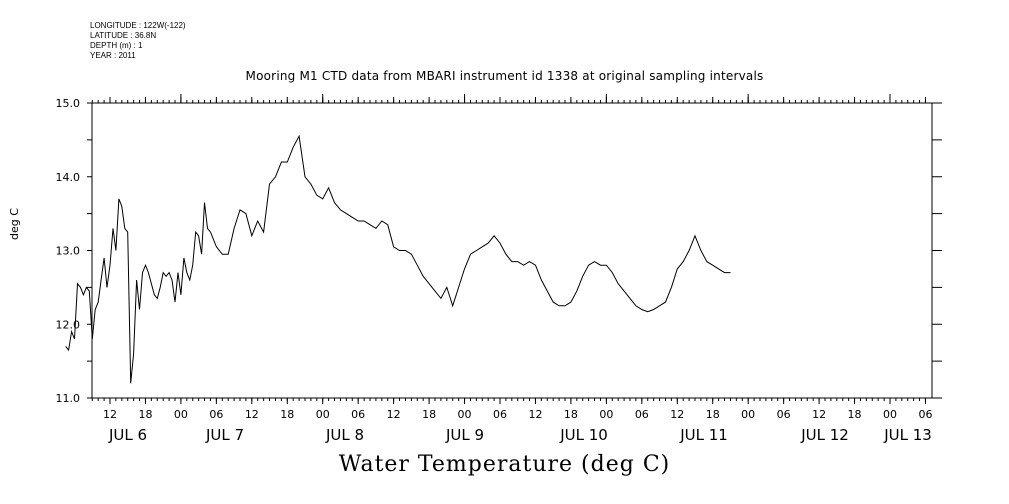 Image resolution: width=1009 pixels, height=504 pixels. Describe the element at coordinates (703, 435) in the screenshot. I see `x-day-label: JUL 11` at that location.